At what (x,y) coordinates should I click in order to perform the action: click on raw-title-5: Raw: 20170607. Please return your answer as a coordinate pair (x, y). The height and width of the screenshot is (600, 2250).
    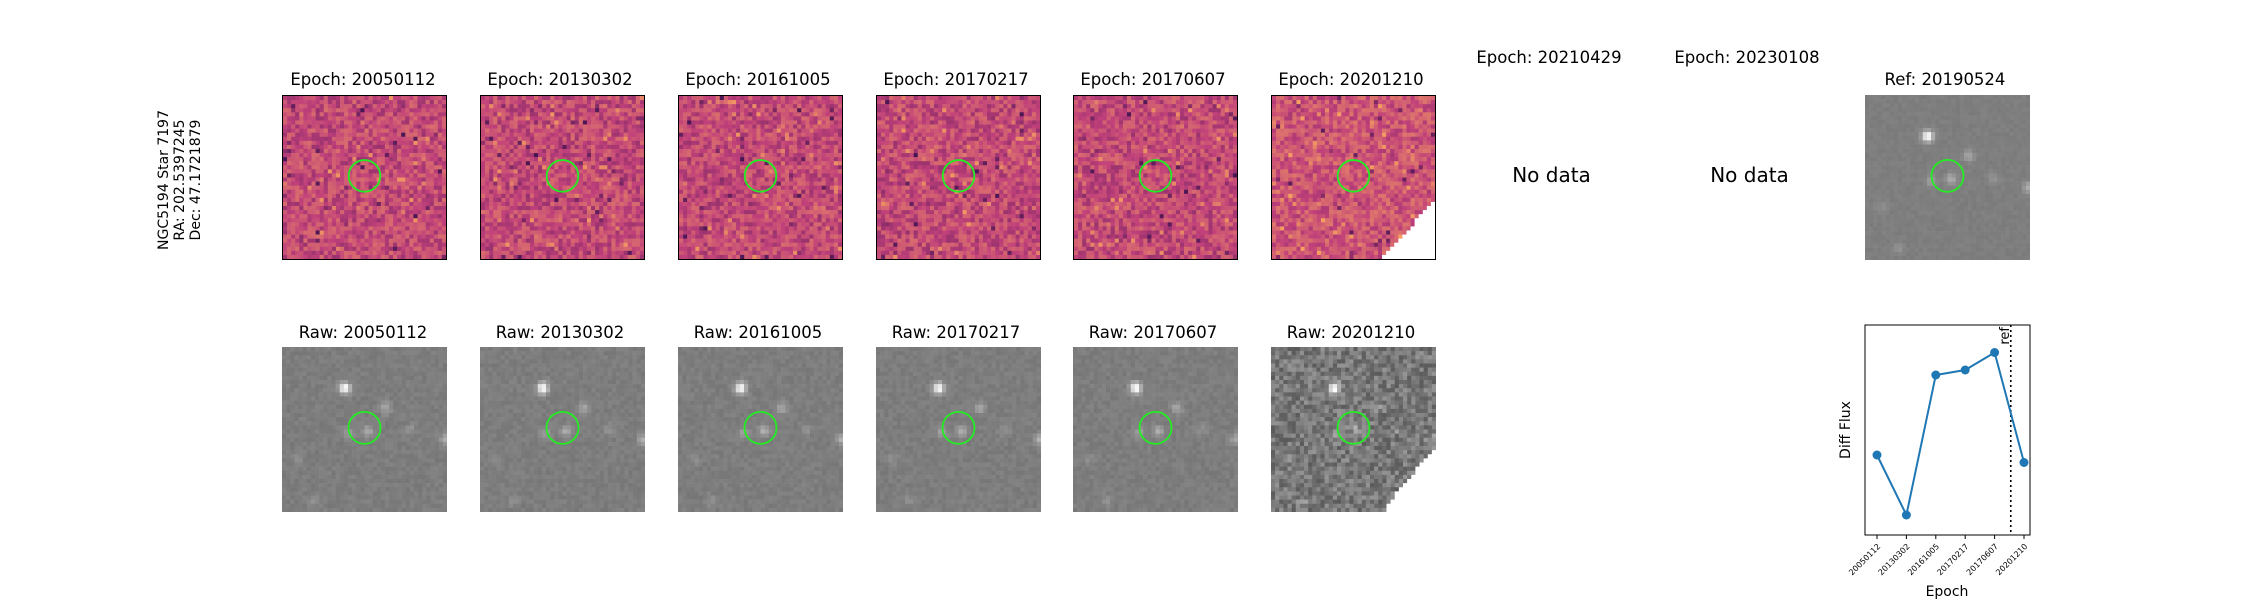
    Looking at the image, I should click on (1153, 333).